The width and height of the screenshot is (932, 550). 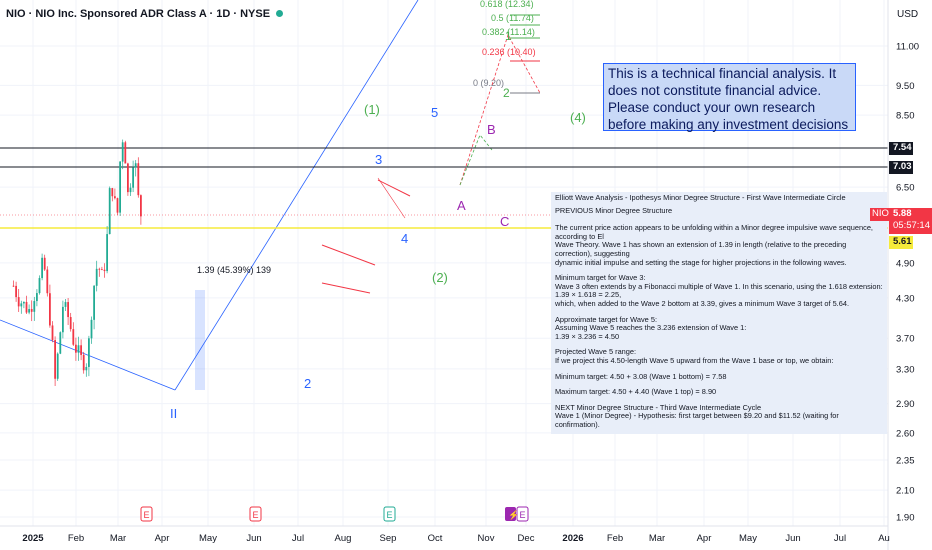 I want to click on x-tick-label: 2026, so click(x=572, y=538).